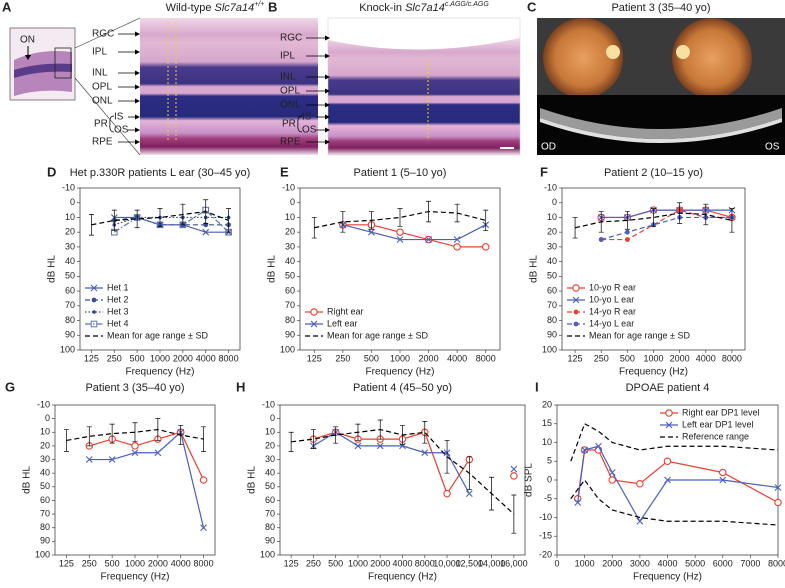 This screenshot has height=588, width=785. I want to click on eye-label: OS, so click(772, 147).